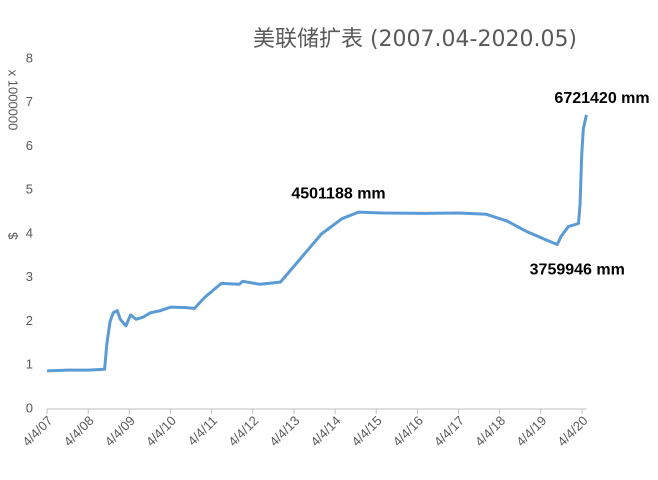 Image resolution: width=658 pixels, height=480 pixels. Describe the element at coordinates (120, 431) in the screenshot. I see `x-tick-label: 4/4/09` at that location.